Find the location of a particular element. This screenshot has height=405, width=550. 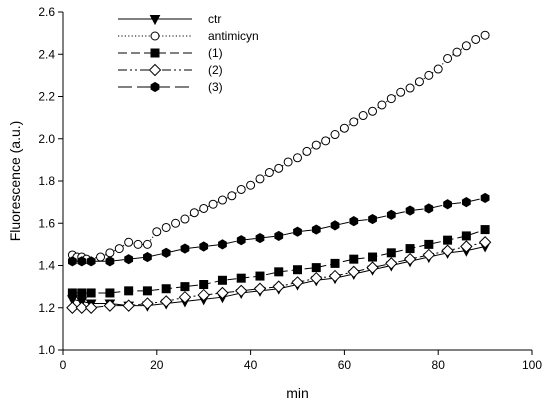

legend-item-0: ctr is located at coordinates (169, 19).